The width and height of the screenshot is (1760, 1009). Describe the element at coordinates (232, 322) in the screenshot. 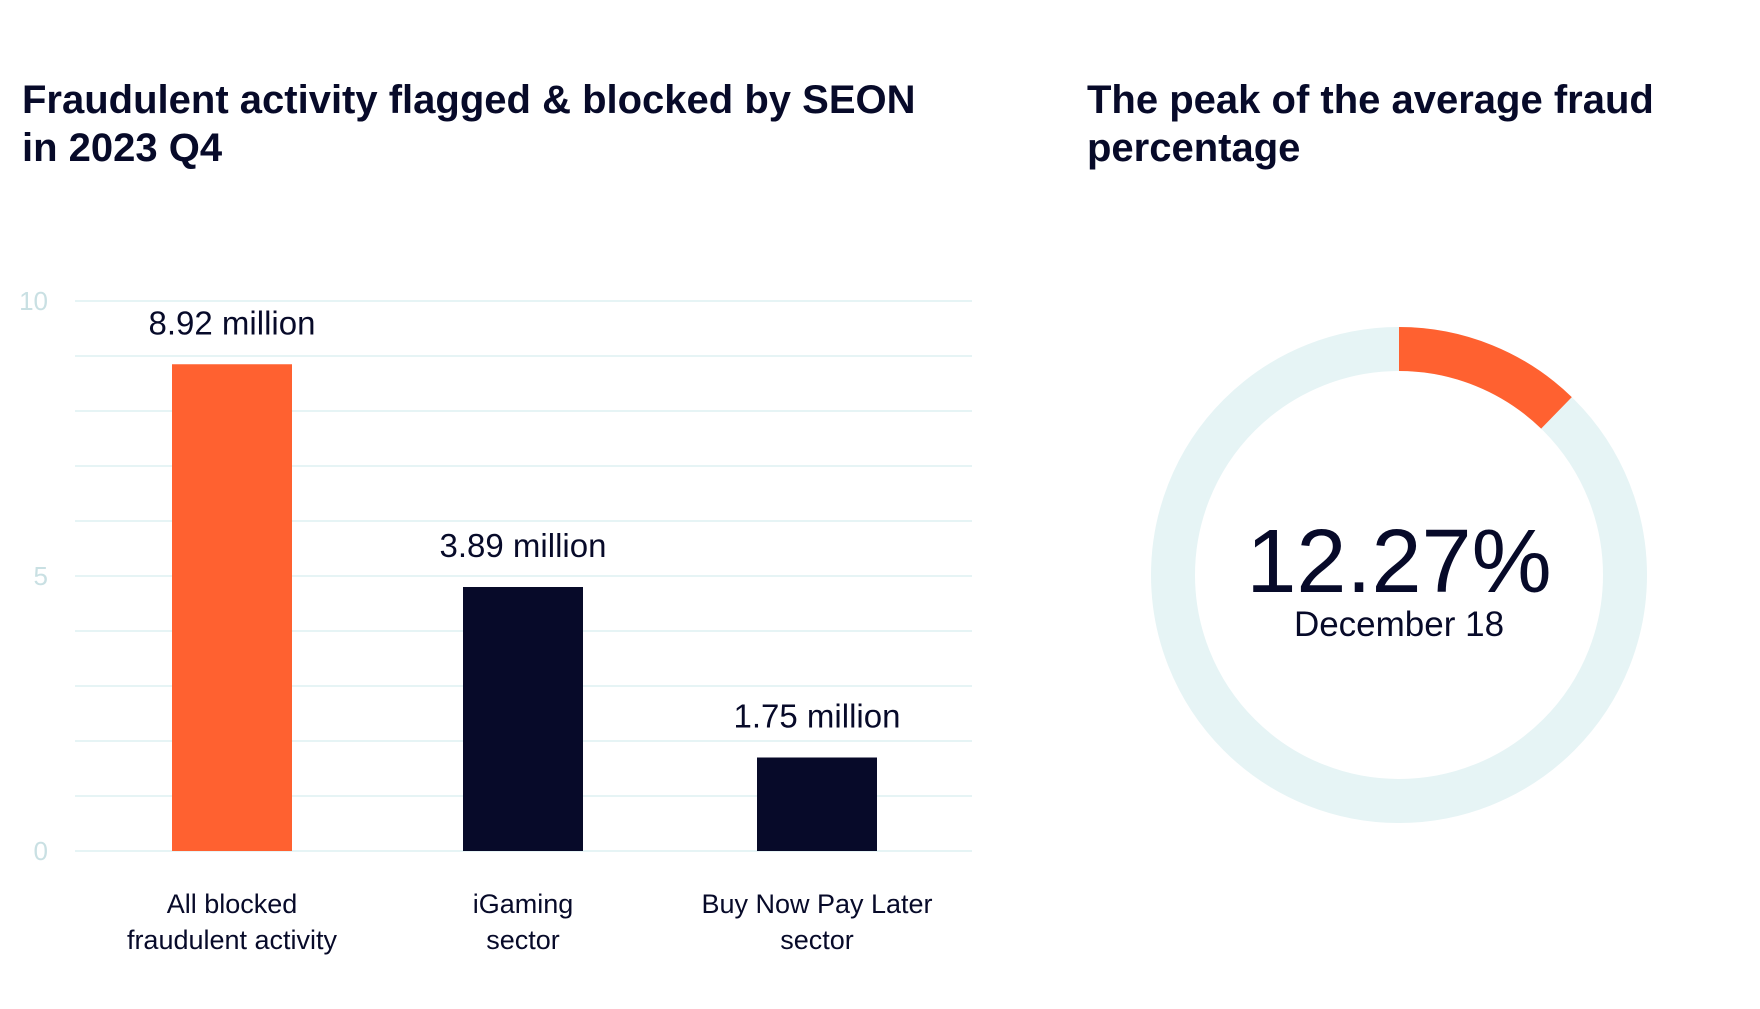

I see `bar-data-label: 8.92 million` at that location.